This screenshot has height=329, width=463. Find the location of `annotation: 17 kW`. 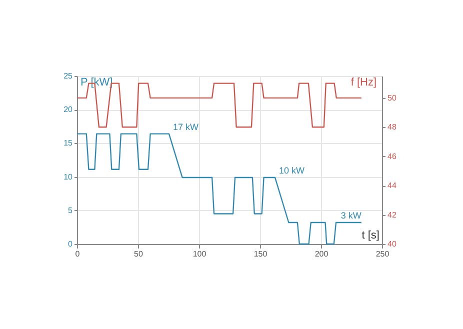

annotation: 17 kW is located at coordinates (185, 127).